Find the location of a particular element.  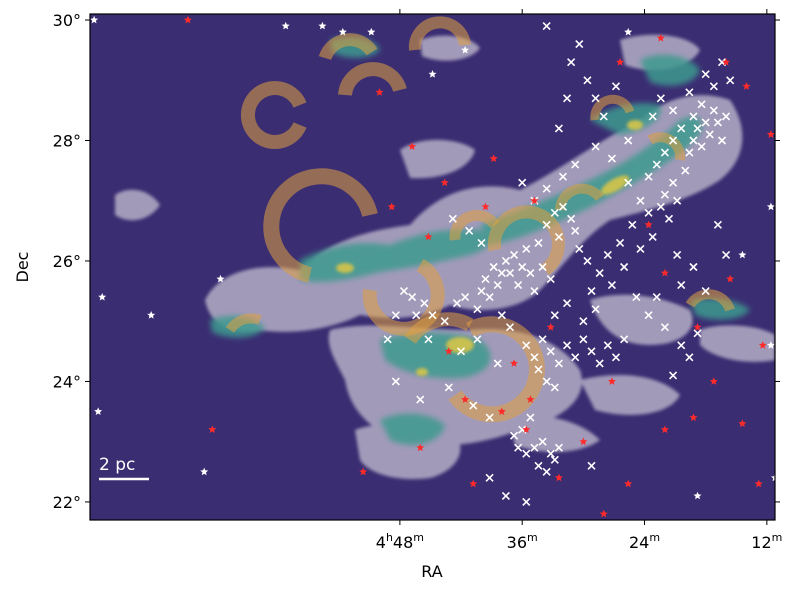

x-tick-label: 36m is located at coordinates (522, 541).